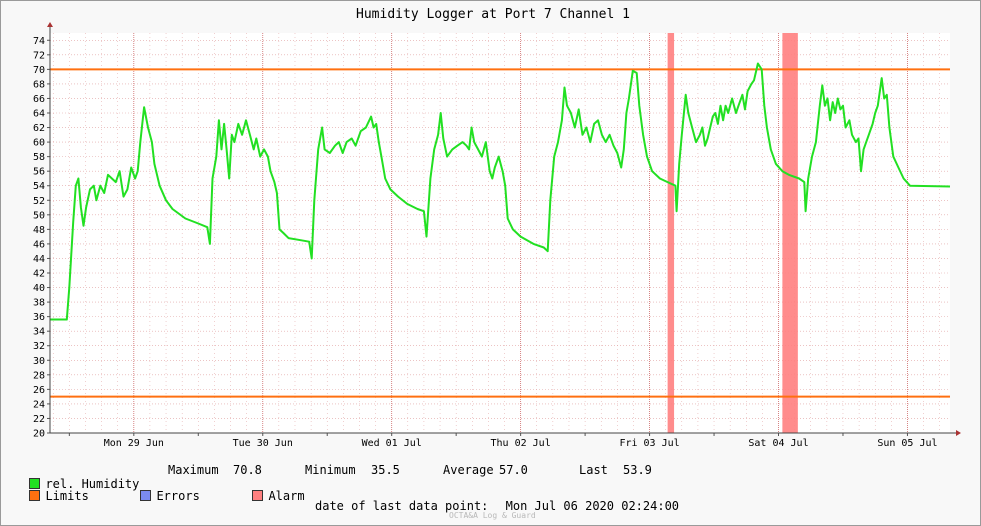 This screenshot has height=526, width=981. Describe the element at coordinates (778, 443) in the screenshot. I see `x-tick-label: Sat 04 Jul` at that location.